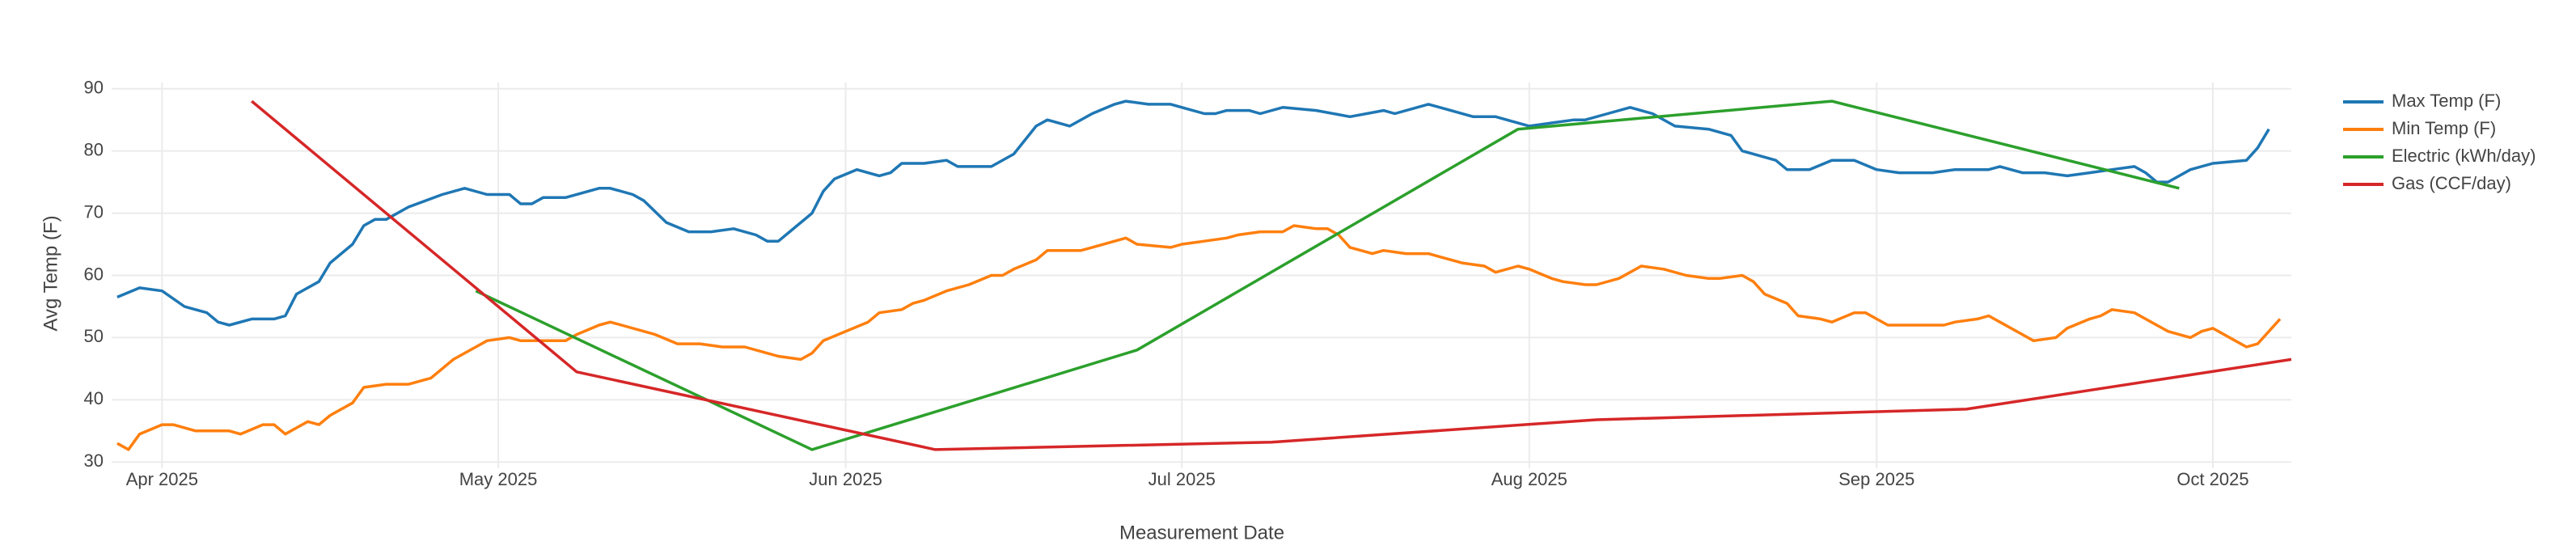 This screenshot has height=554, width=2576. I want to click on x-tick-label: May 2025, so click(499, 479).